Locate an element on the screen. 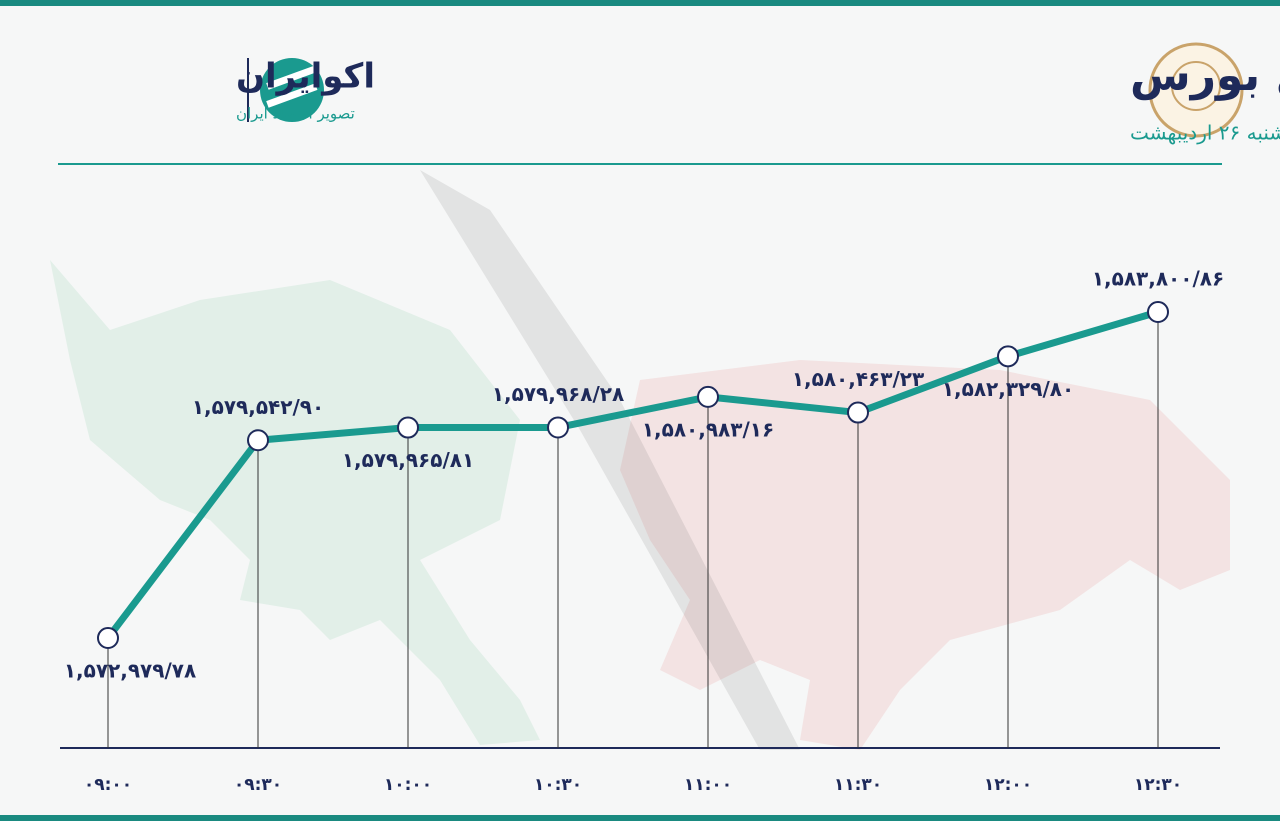 This screenshot has height=821, width=1280. bottom-border is located at coordinates (640, 818).